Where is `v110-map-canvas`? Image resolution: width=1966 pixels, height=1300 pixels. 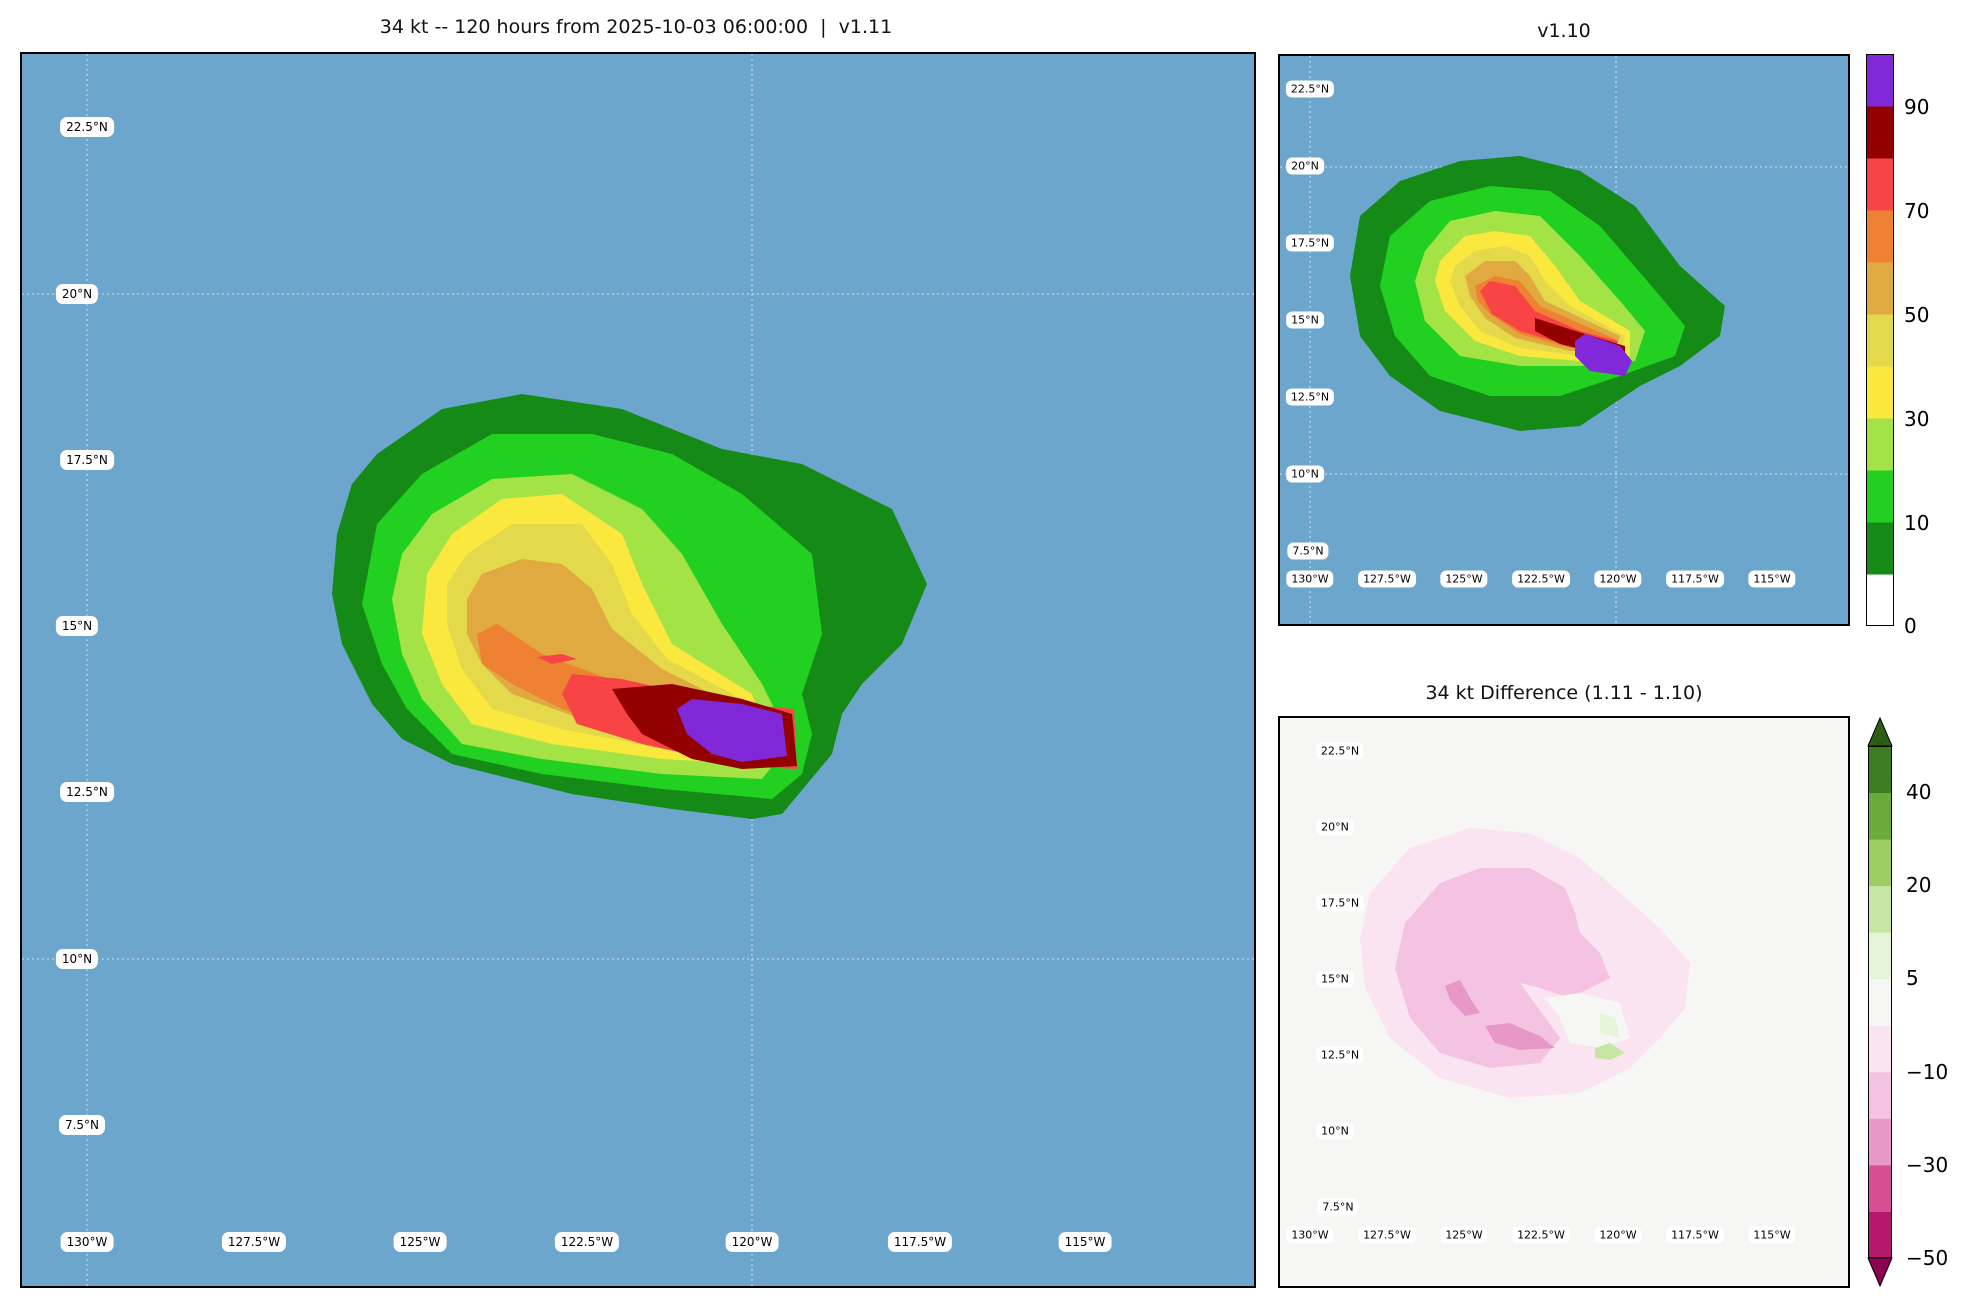 v110-map-canvas is located at coordinates (1564, 340).